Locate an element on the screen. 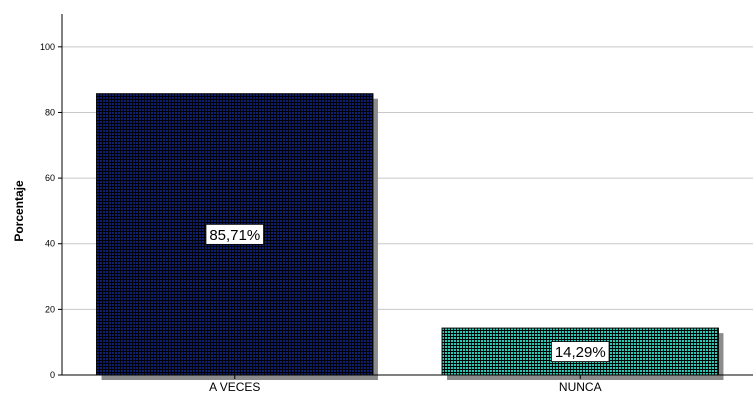 Image resolution: width=753 pixels, height=396 pixels. y-tick-label: 60 is located at coordinates (50, 178).